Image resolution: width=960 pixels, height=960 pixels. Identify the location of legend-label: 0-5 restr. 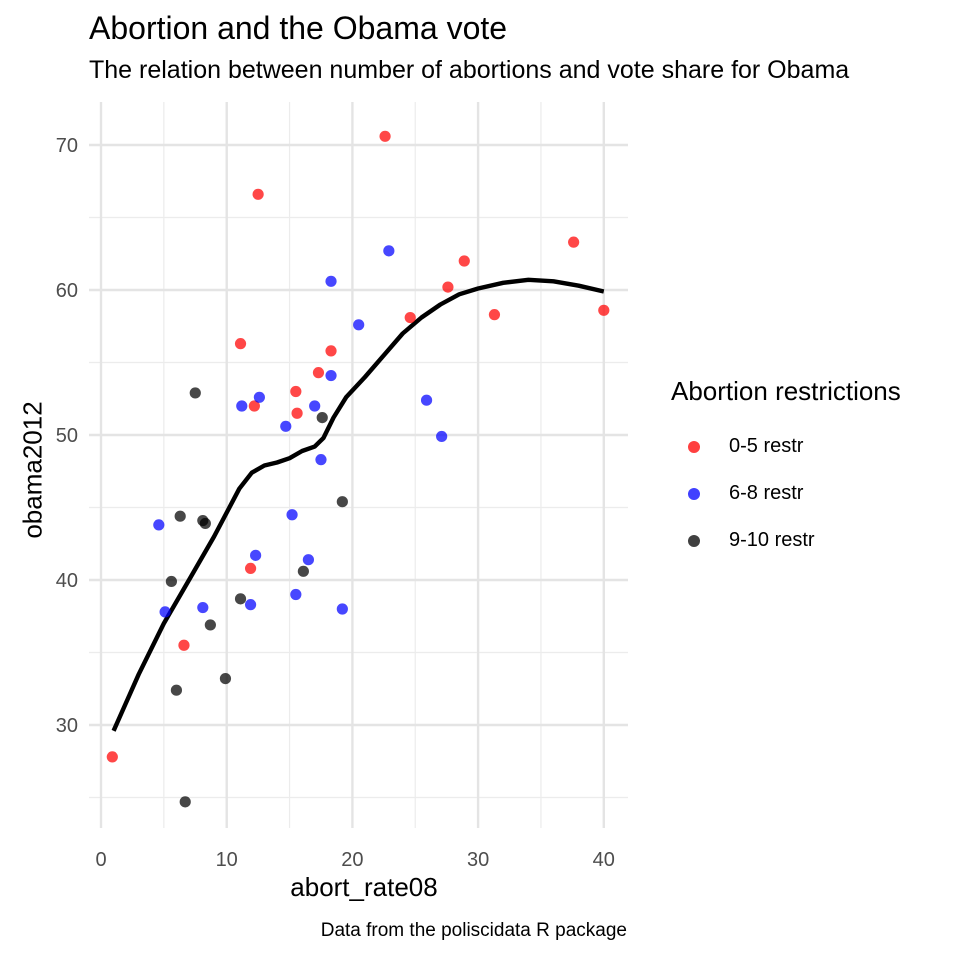
(766, 446).